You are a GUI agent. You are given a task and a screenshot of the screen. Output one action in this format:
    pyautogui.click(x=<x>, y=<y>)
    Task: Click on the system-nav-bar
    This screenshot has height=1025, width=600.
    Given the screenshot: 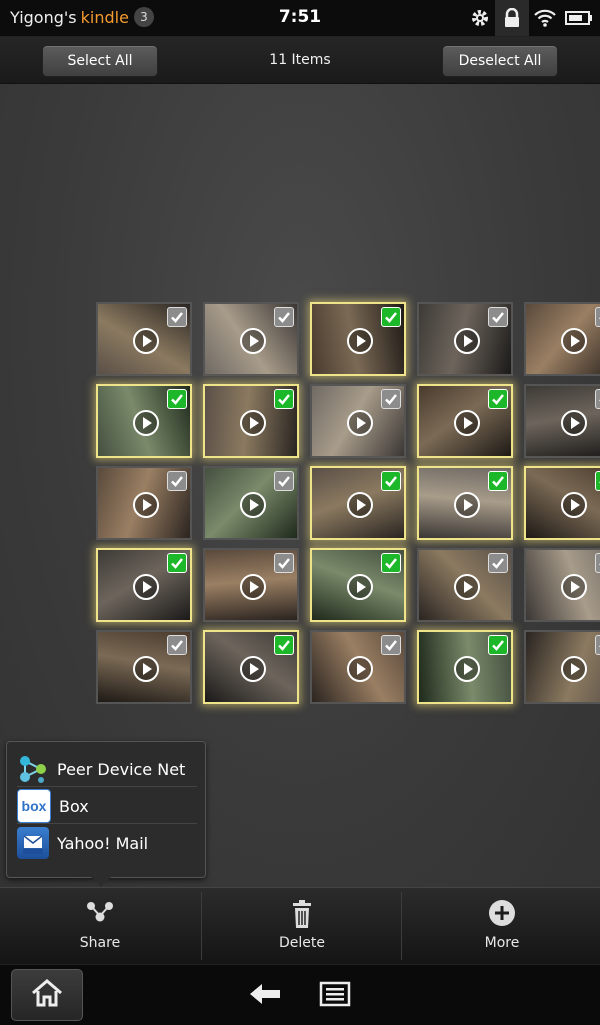 What is the action you would take?
    pyautogui.click(x=300, y=994)
    